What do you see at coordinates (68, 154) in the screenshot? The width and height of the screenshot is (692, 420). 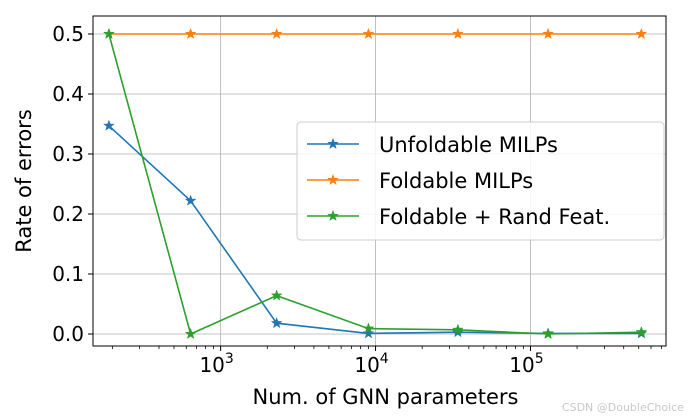 I see `y-tick-label: 0.3` at bounding box center [68, 154].